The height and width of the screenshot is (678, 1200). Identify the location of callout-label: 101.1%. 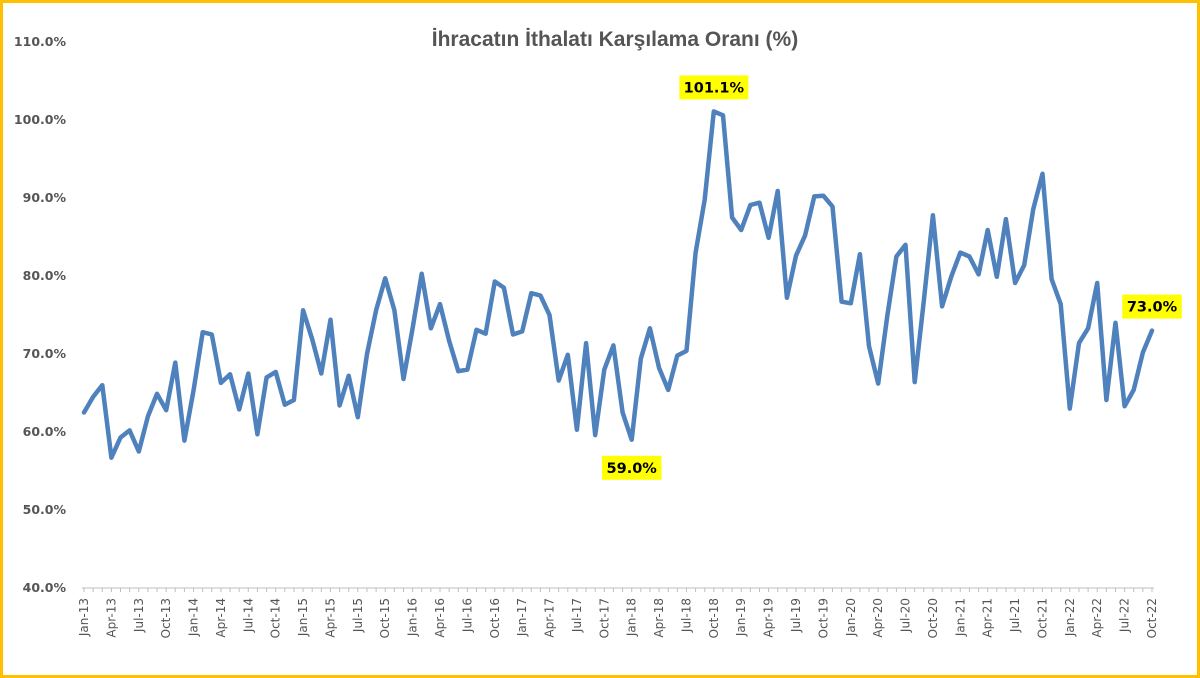
(714, 88).